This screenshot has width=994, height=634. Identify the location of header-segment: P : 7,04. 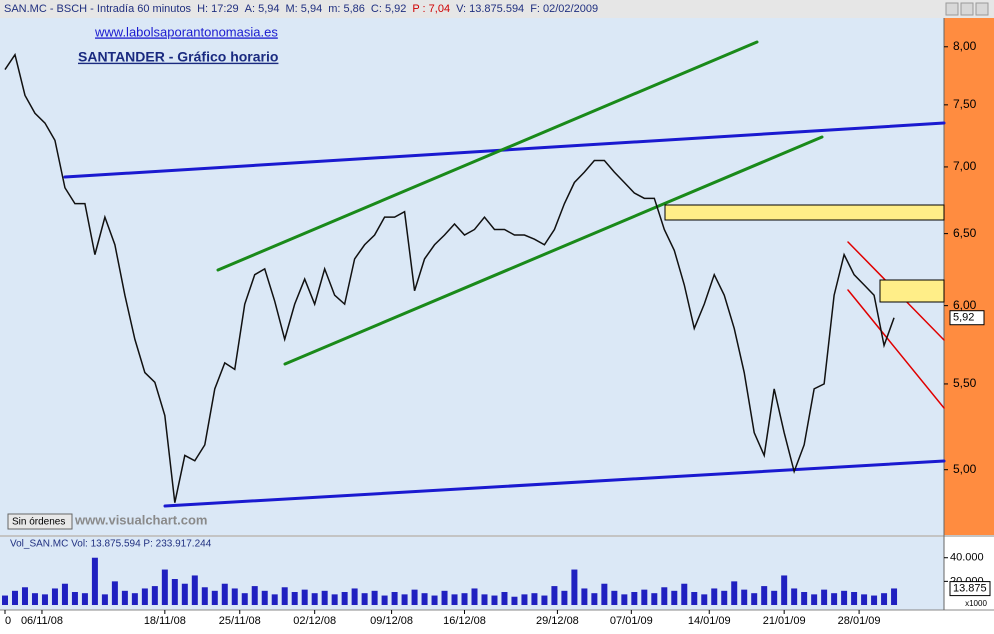
(431, 9).